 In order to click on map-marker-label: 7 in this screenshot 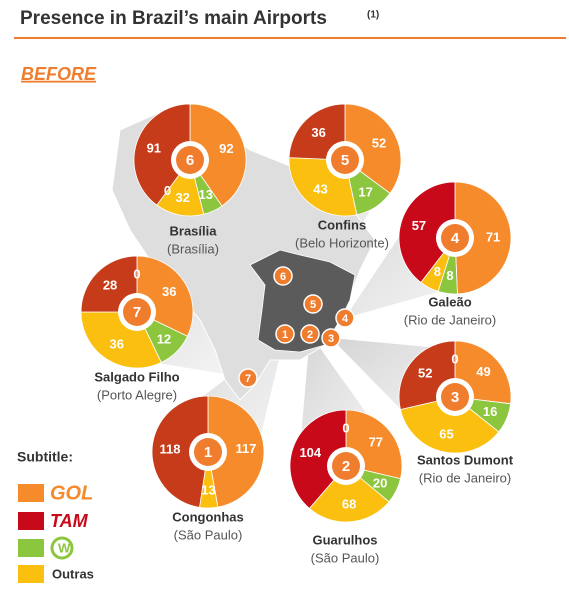, I will do `click(248, 379)`.